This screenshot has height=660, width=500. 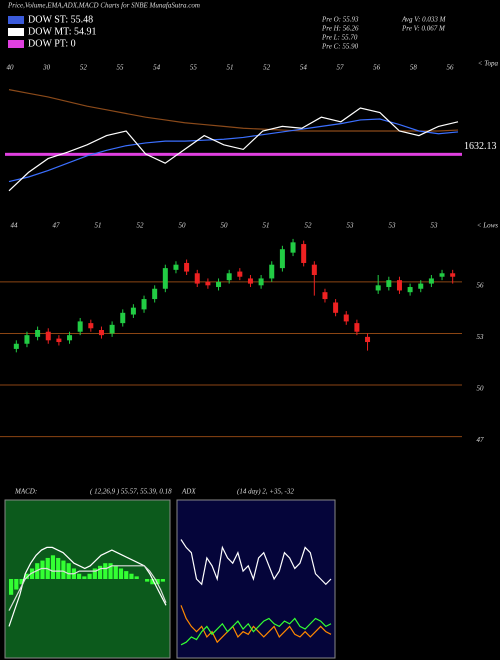 I want to click on y-tick-label: 53, so click(x=481, y=337).